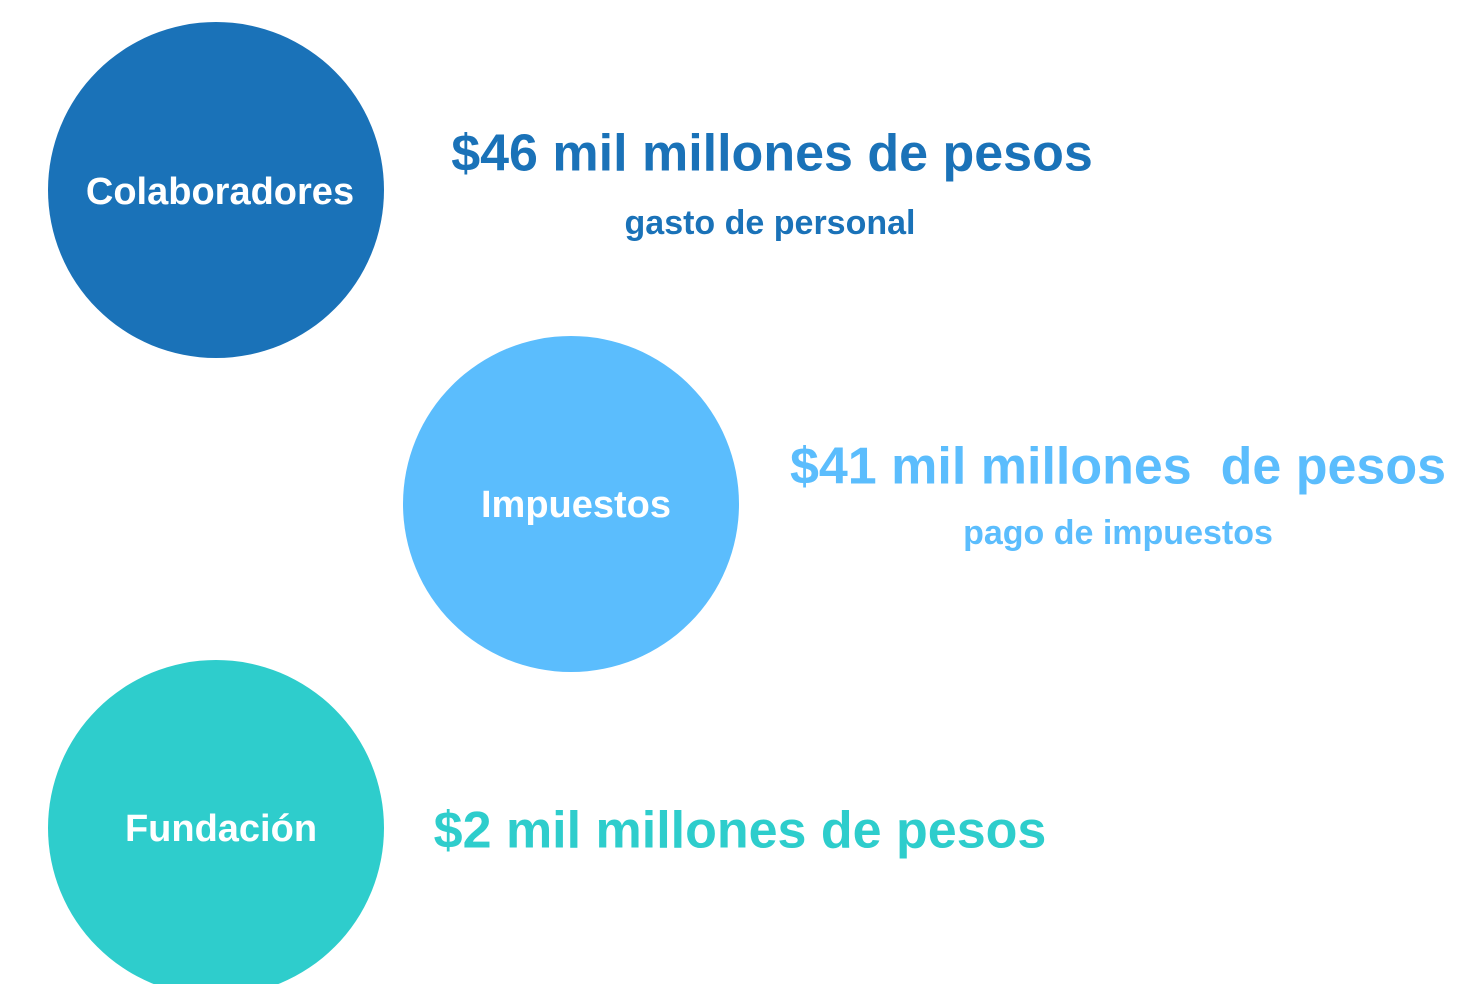 Image resolution: width=1475 pixels, height=984 pixels. I want to click on circle-label: Impuestos, so click(576, 505).